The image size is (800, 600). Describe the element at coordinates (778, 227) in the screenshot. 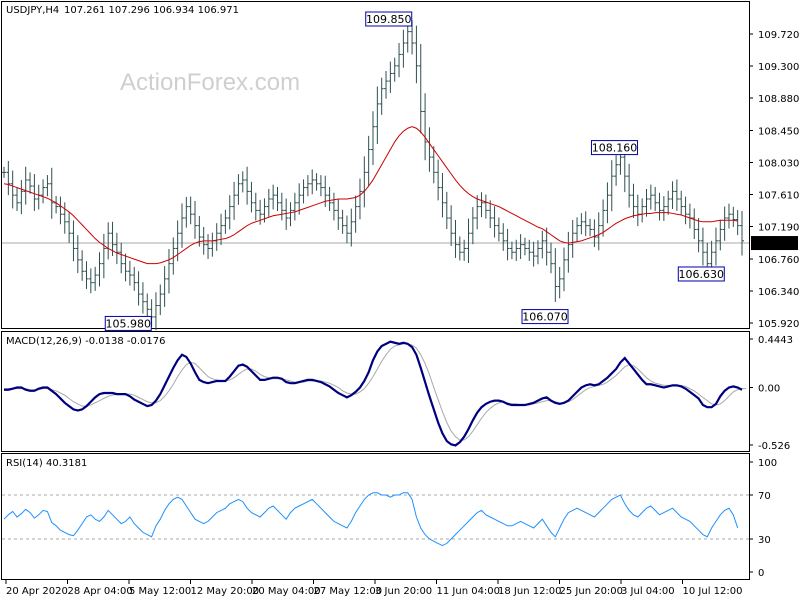

I see `price-axis-label: 107.190` at that location.